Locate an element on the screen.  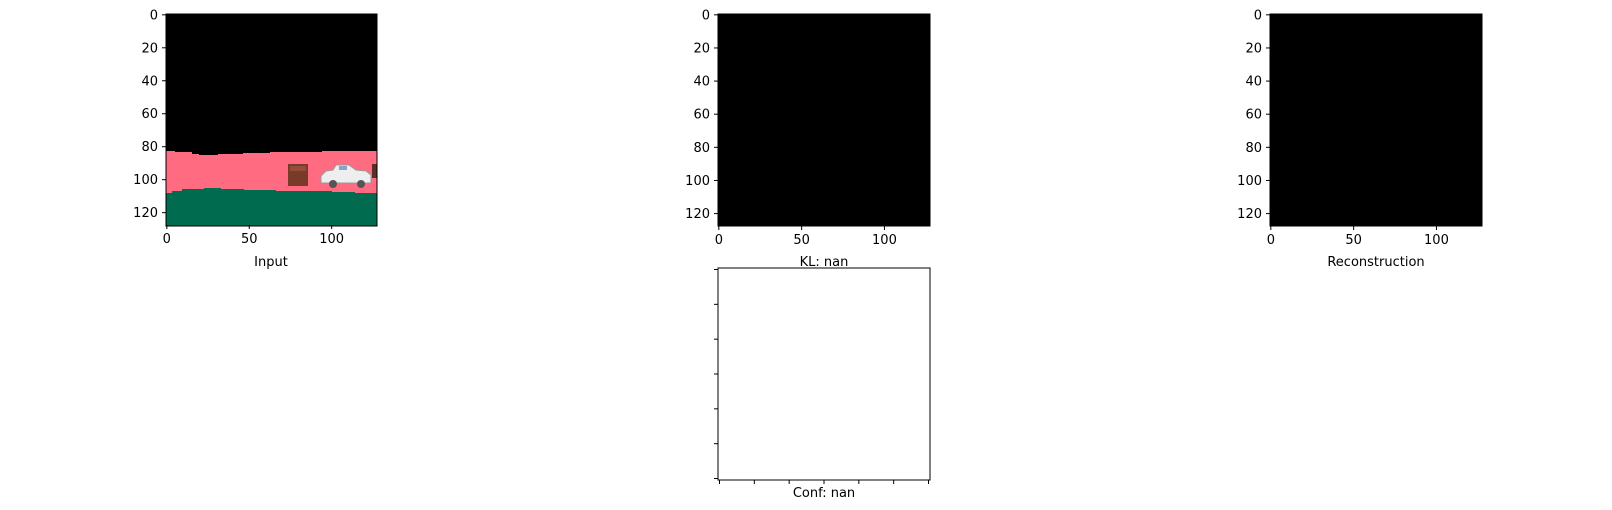
reconstruction-axes-frame is located at coordinates (1376, 120).